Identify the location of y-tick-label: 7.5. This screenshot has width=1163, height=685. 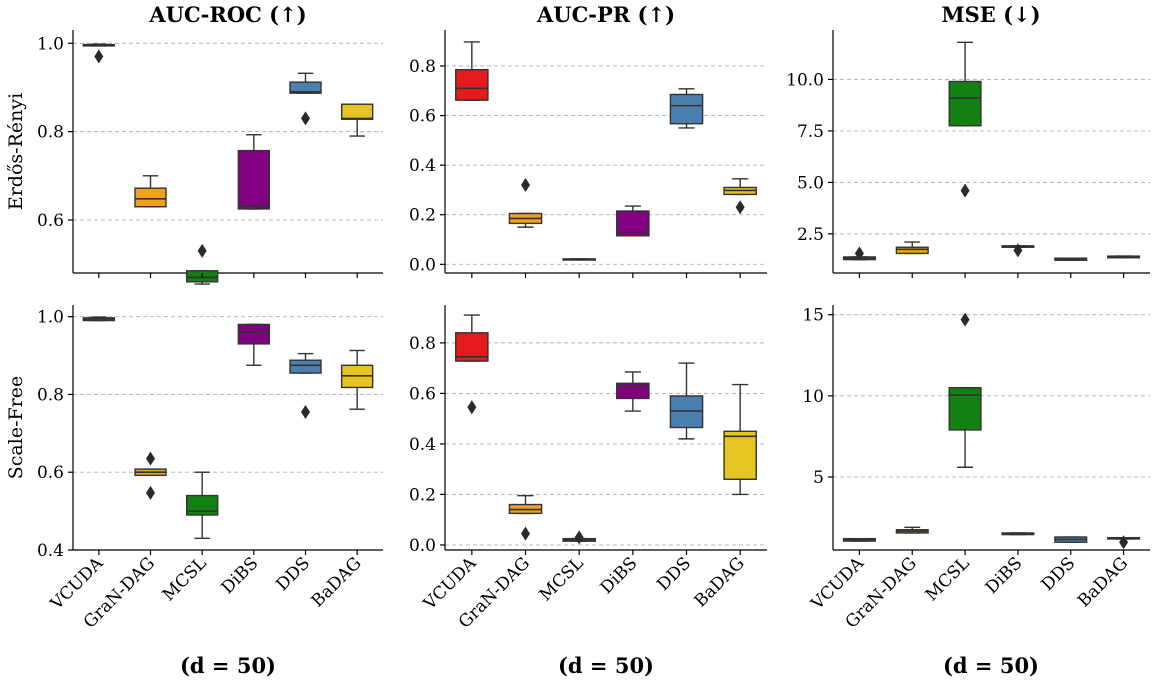
(810, 132).